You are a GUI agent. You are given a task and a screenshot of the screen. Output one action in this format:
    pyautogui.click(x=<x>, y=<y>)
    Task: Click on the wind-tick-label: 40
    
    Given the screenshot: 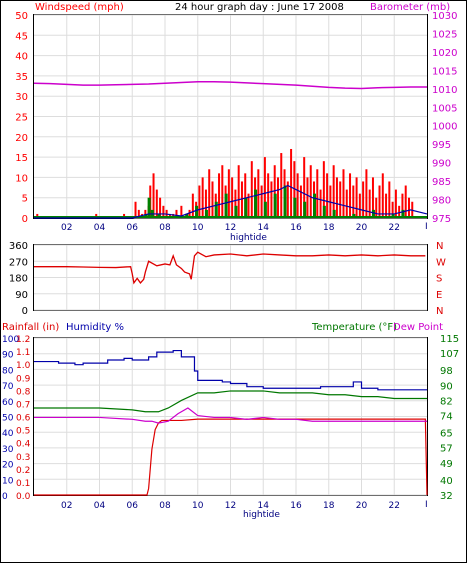 What is the action you would take?
    pyautogui.click(x=21, y=57)
    